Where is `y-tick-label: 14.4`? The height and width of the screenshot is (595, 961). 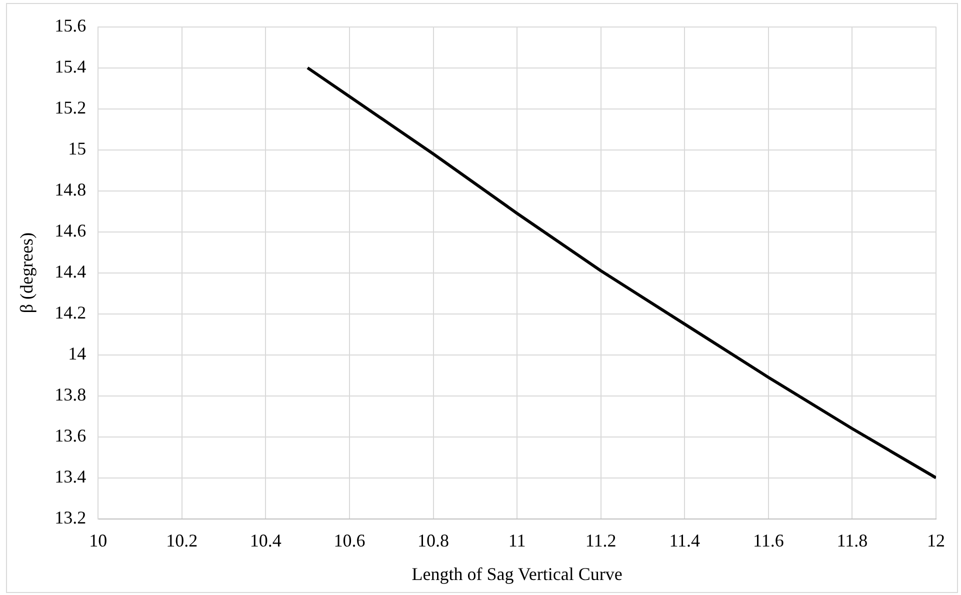
y-tick-label: 14.4 is located at coordinates (70, 272).